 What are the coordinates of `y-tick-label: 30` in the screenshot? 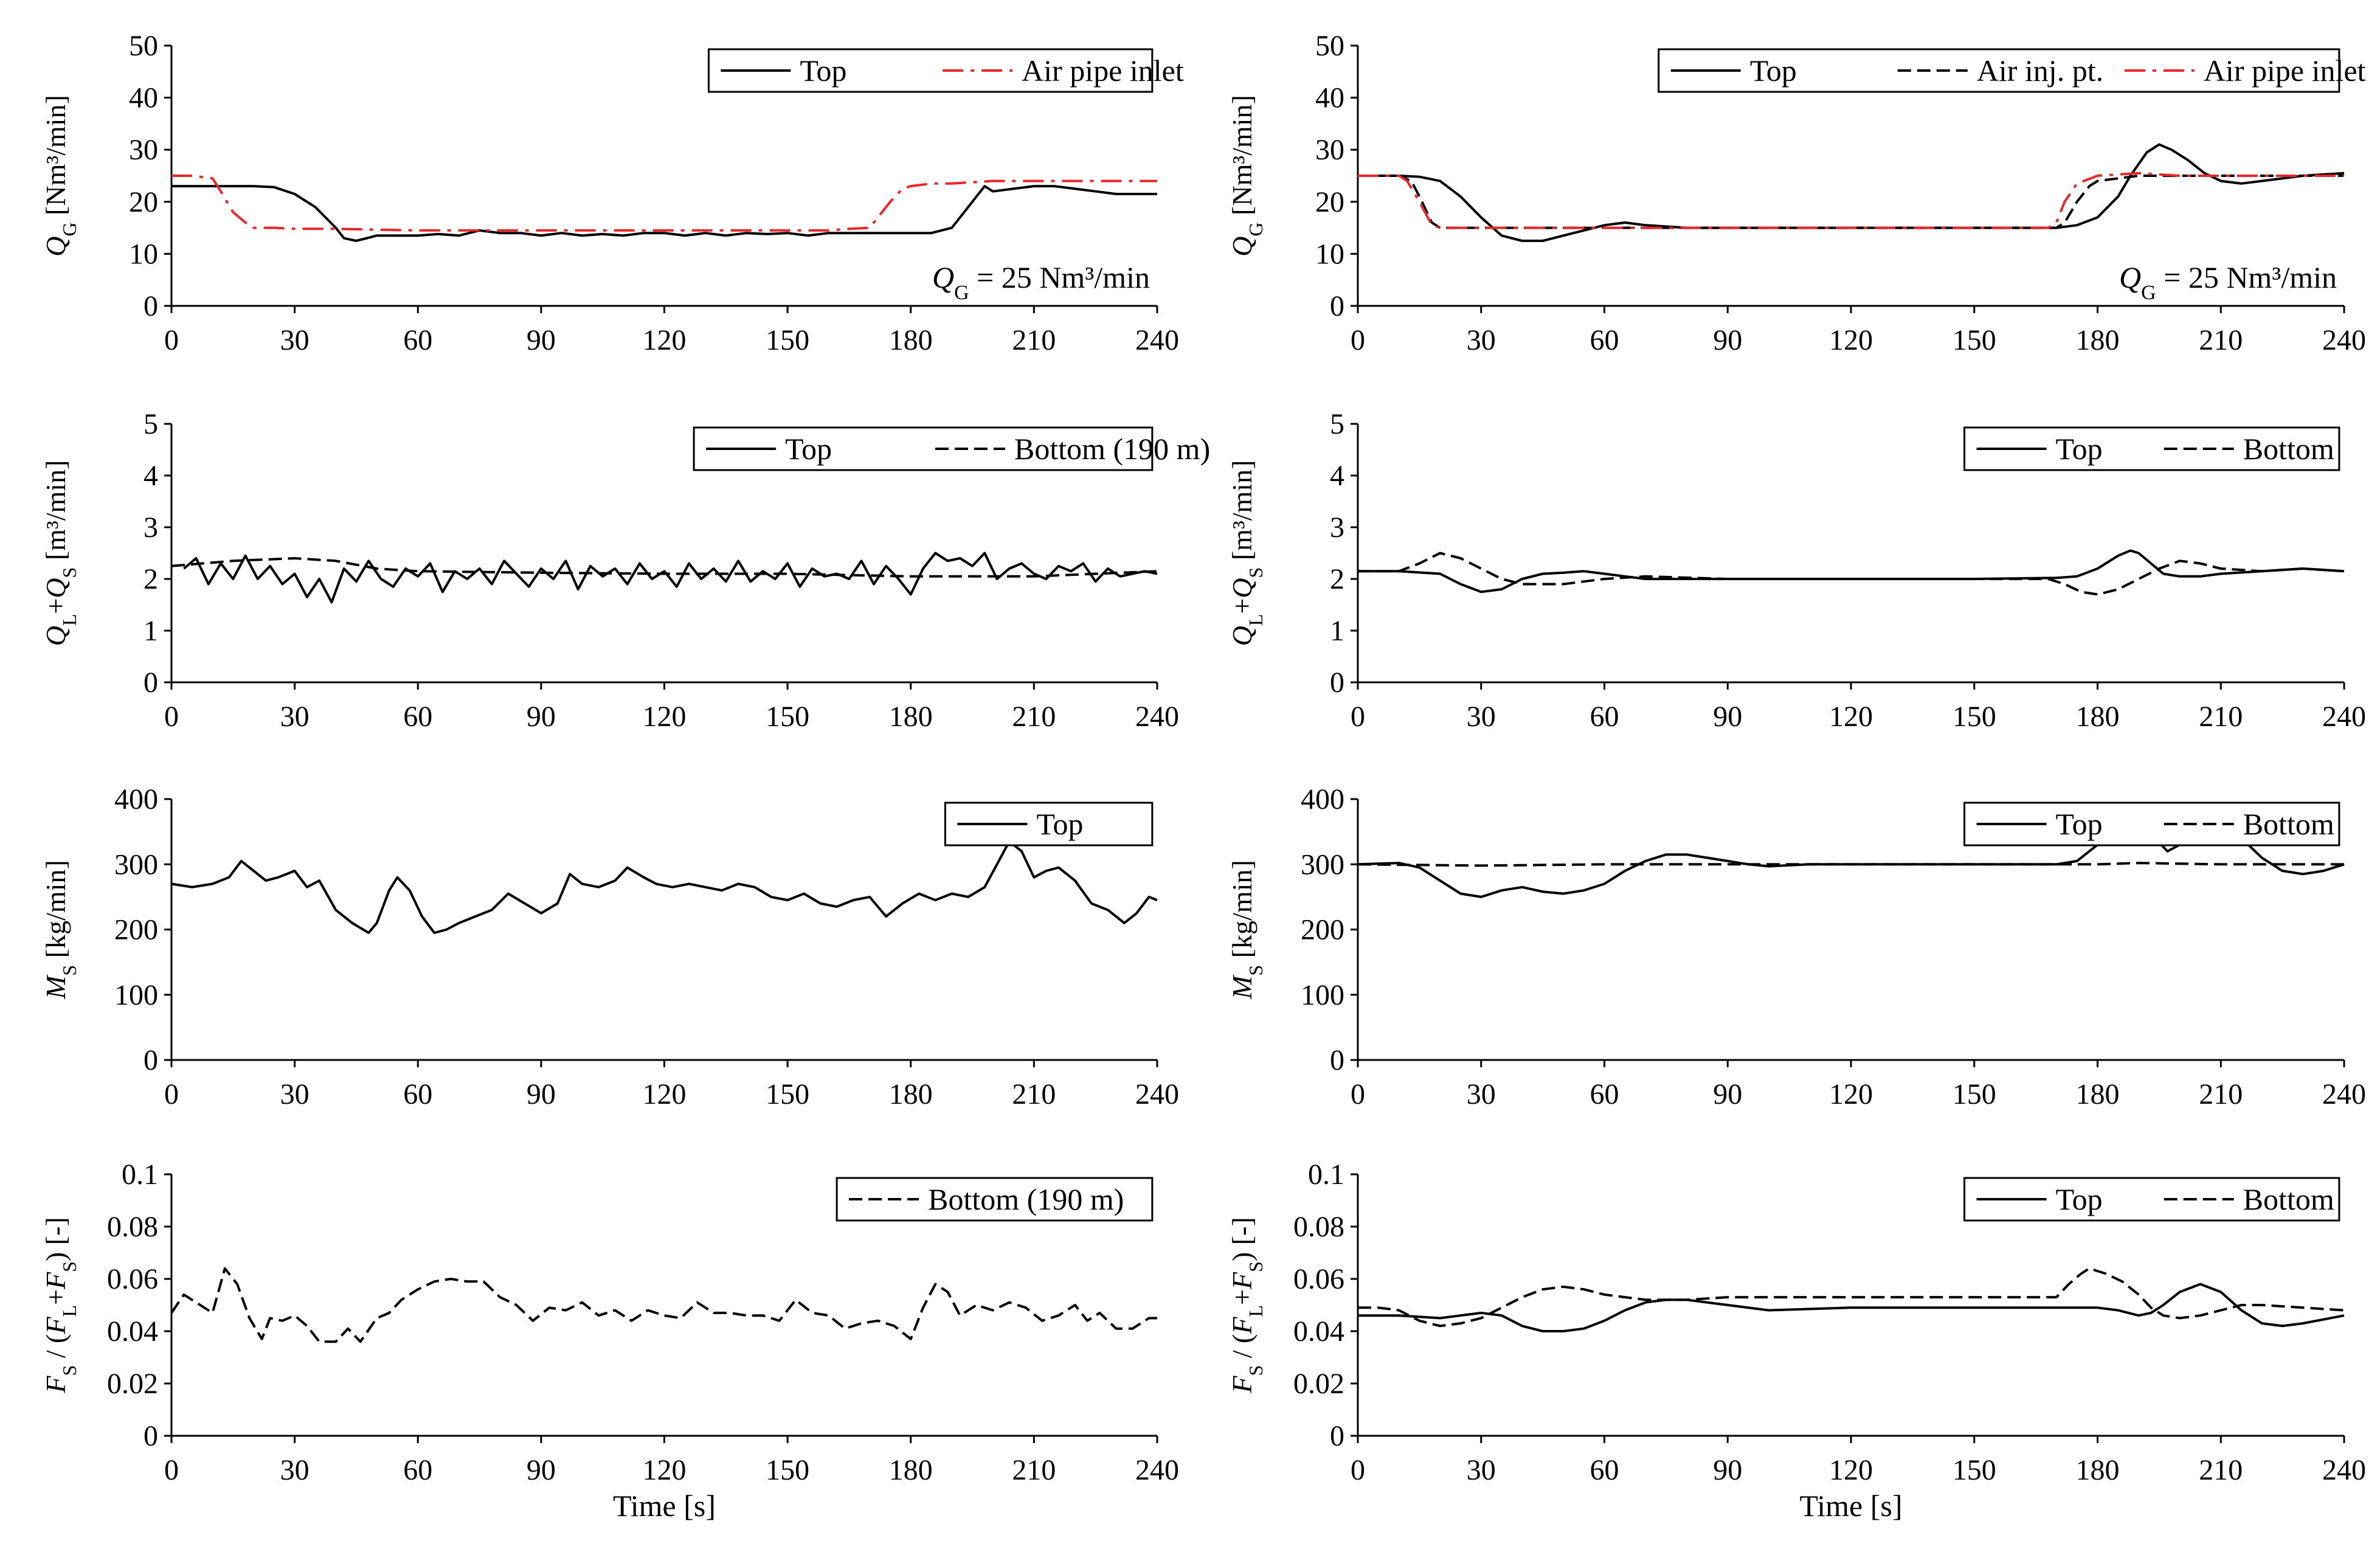 It's located at (143, 150).